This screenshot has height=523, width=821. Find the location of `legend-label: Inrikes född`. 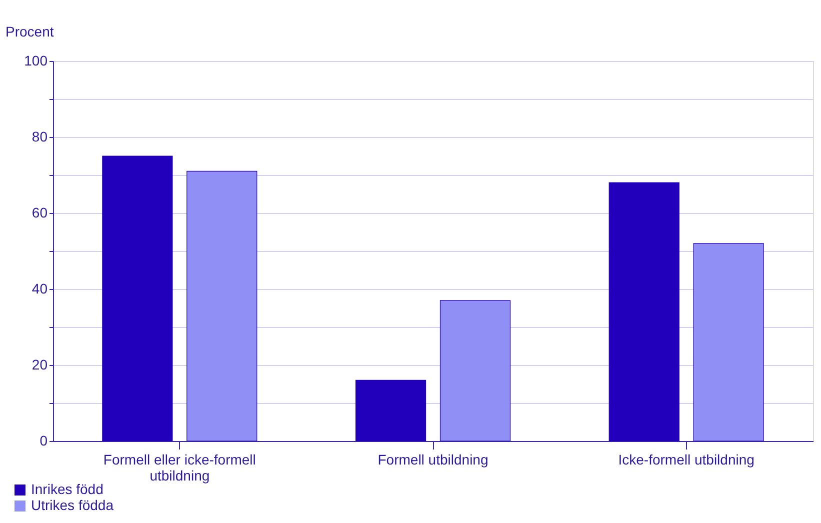

legend-label: Inrikes född is located at coordinates (67, 489).